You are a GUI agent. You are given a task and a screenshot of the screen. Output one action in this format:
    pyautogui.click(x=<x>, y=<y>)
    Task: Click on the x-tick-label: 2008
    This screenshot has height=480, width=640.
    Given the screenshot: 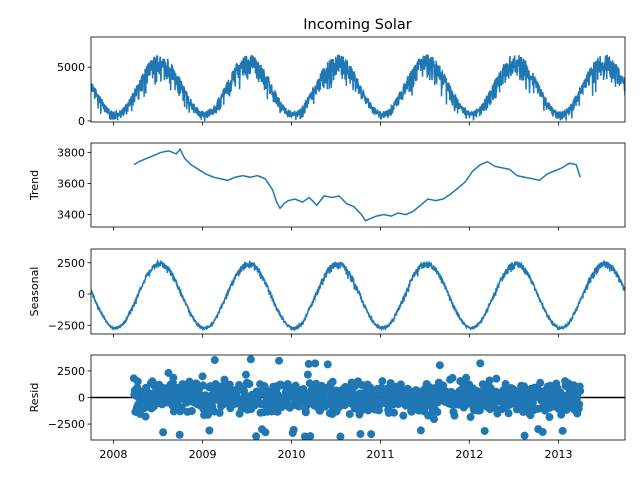 What is the action you would take?
    pyautogui.click(x=113, y=454)
    